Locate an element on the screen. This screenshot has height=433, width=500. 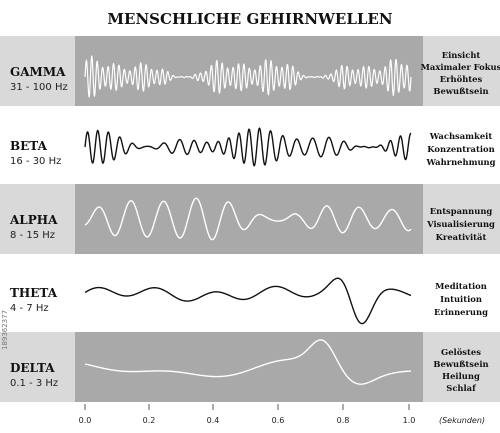
band-theta-name: THETA is located at coordinates (34, 293).